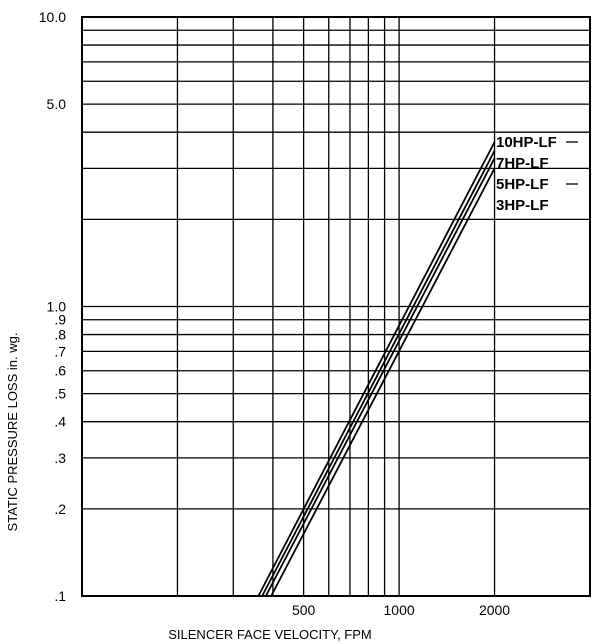 The image size is (593, 644). I want to click on series-label: 5HP-LF, so click(522, 184).